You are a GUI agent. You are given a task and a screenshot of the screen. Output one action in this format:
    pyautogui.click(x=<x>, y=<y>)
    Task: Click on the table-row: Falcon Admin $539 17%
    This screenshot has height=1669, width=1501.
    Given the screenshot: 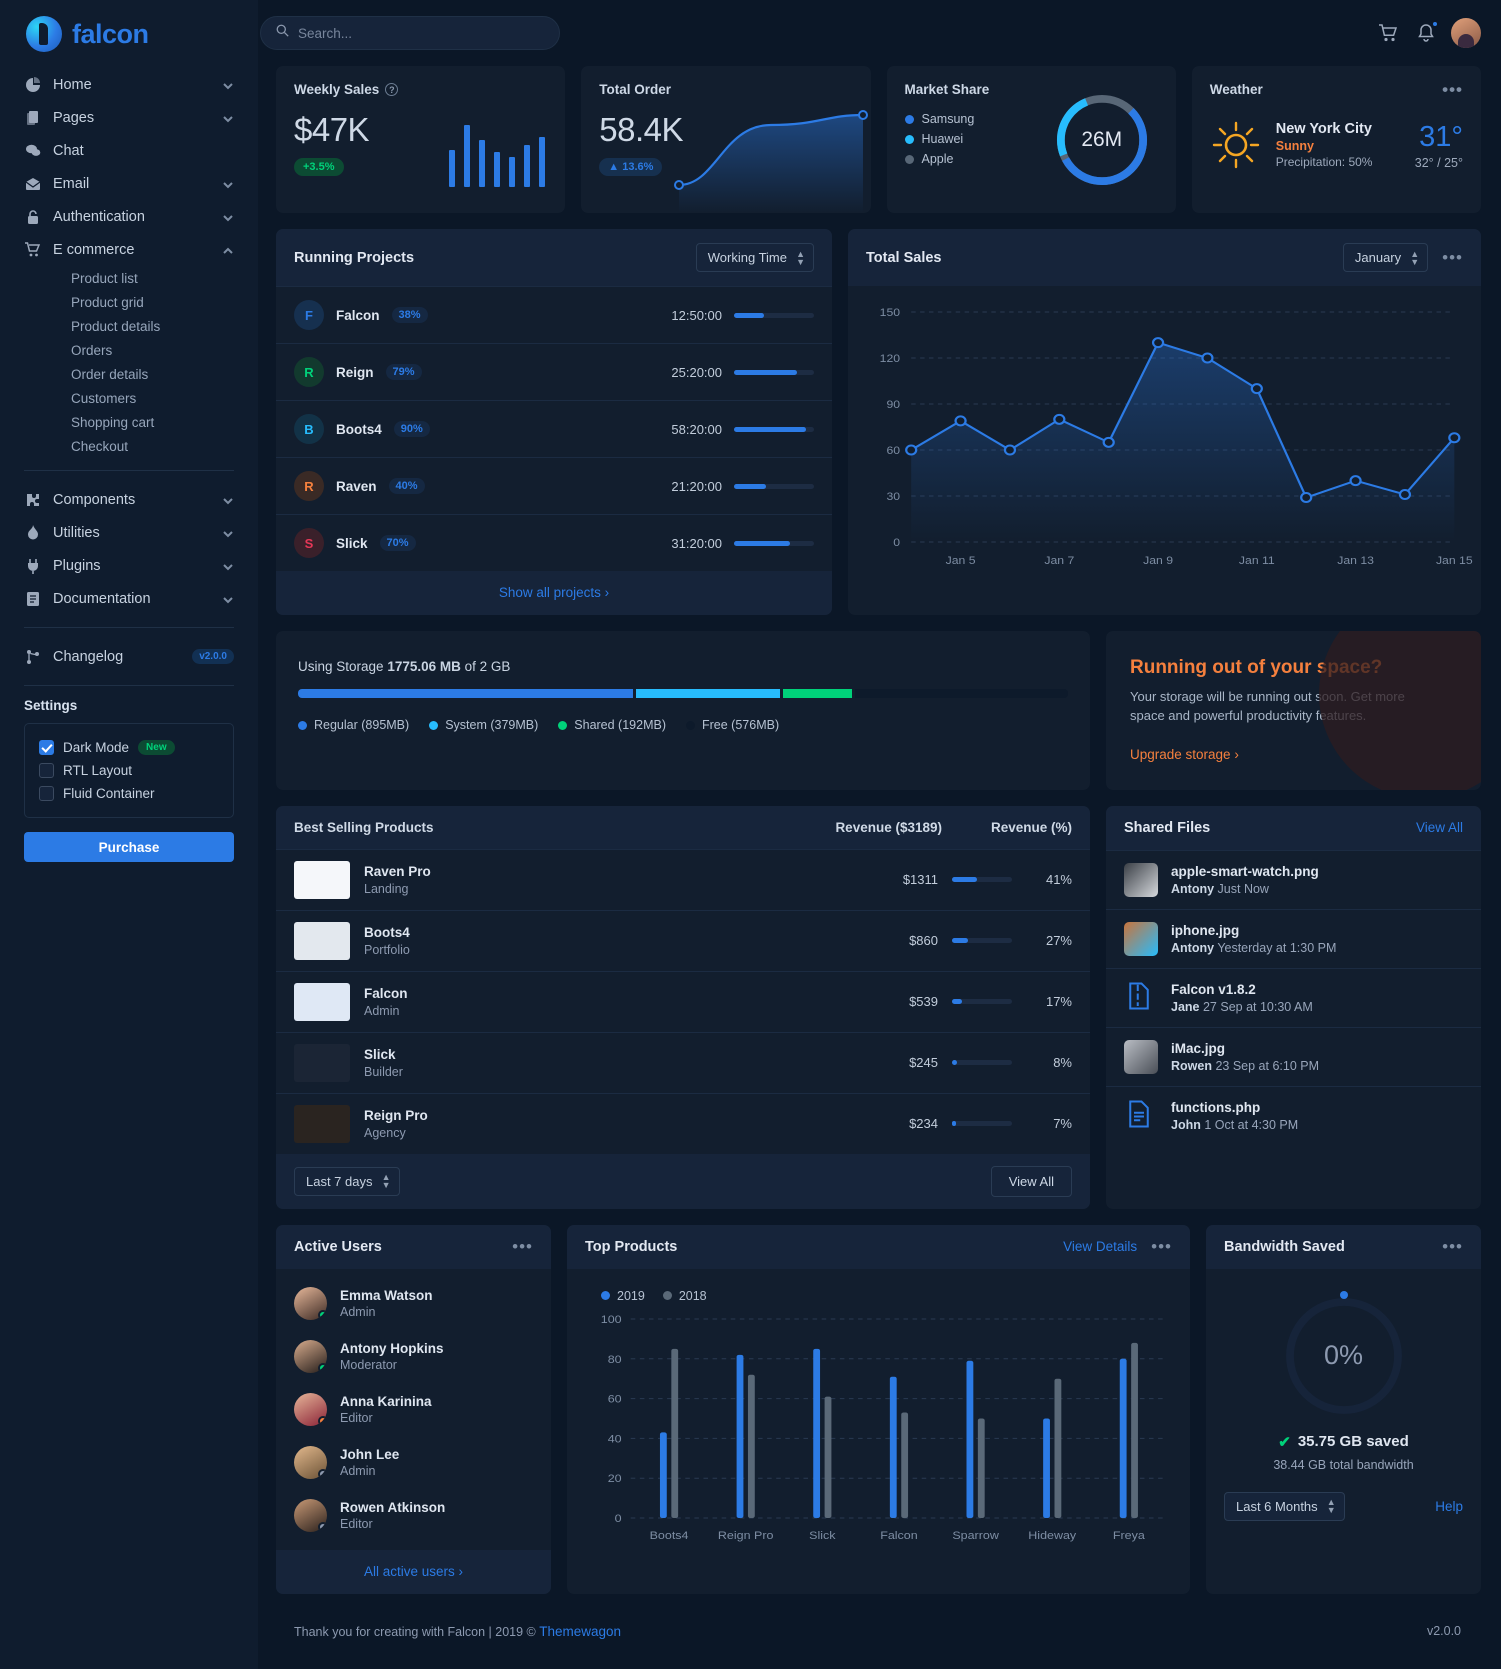 What is the action you would take?
    pyautogui.click(x=683, y=1001)
    